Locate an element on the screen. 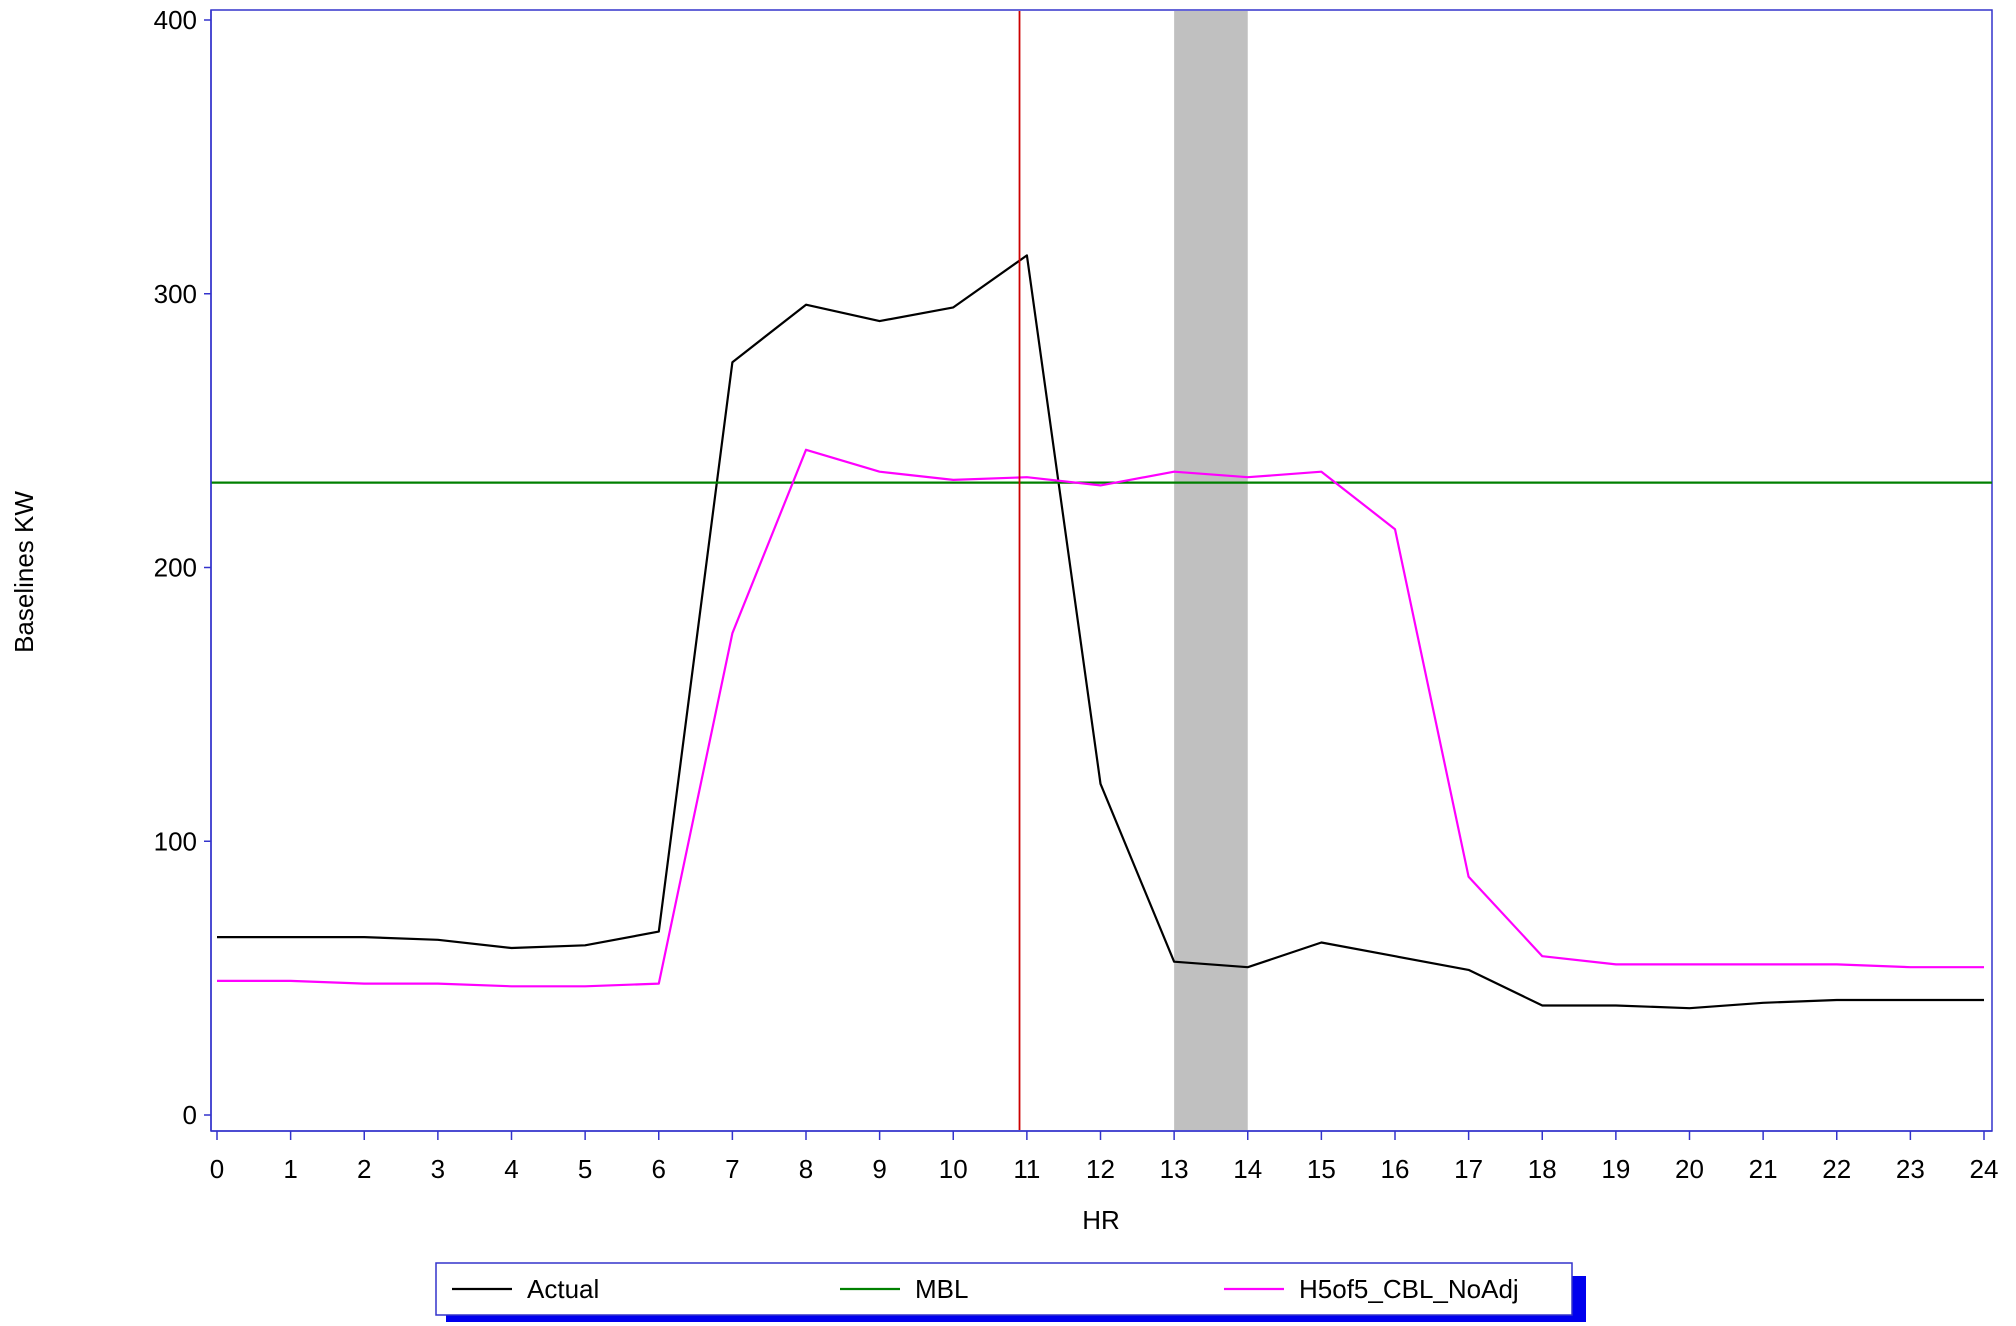  shaded-band is located at coordinates (1211, 570).